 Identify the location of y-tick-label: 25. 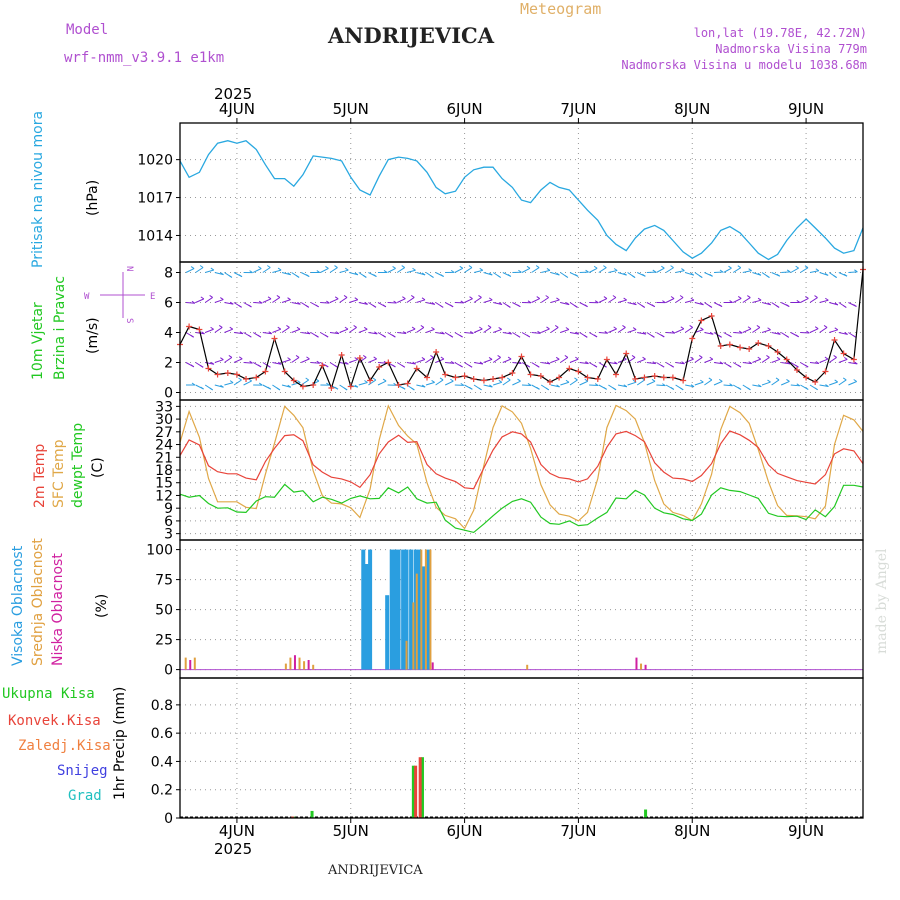
(164, 641).